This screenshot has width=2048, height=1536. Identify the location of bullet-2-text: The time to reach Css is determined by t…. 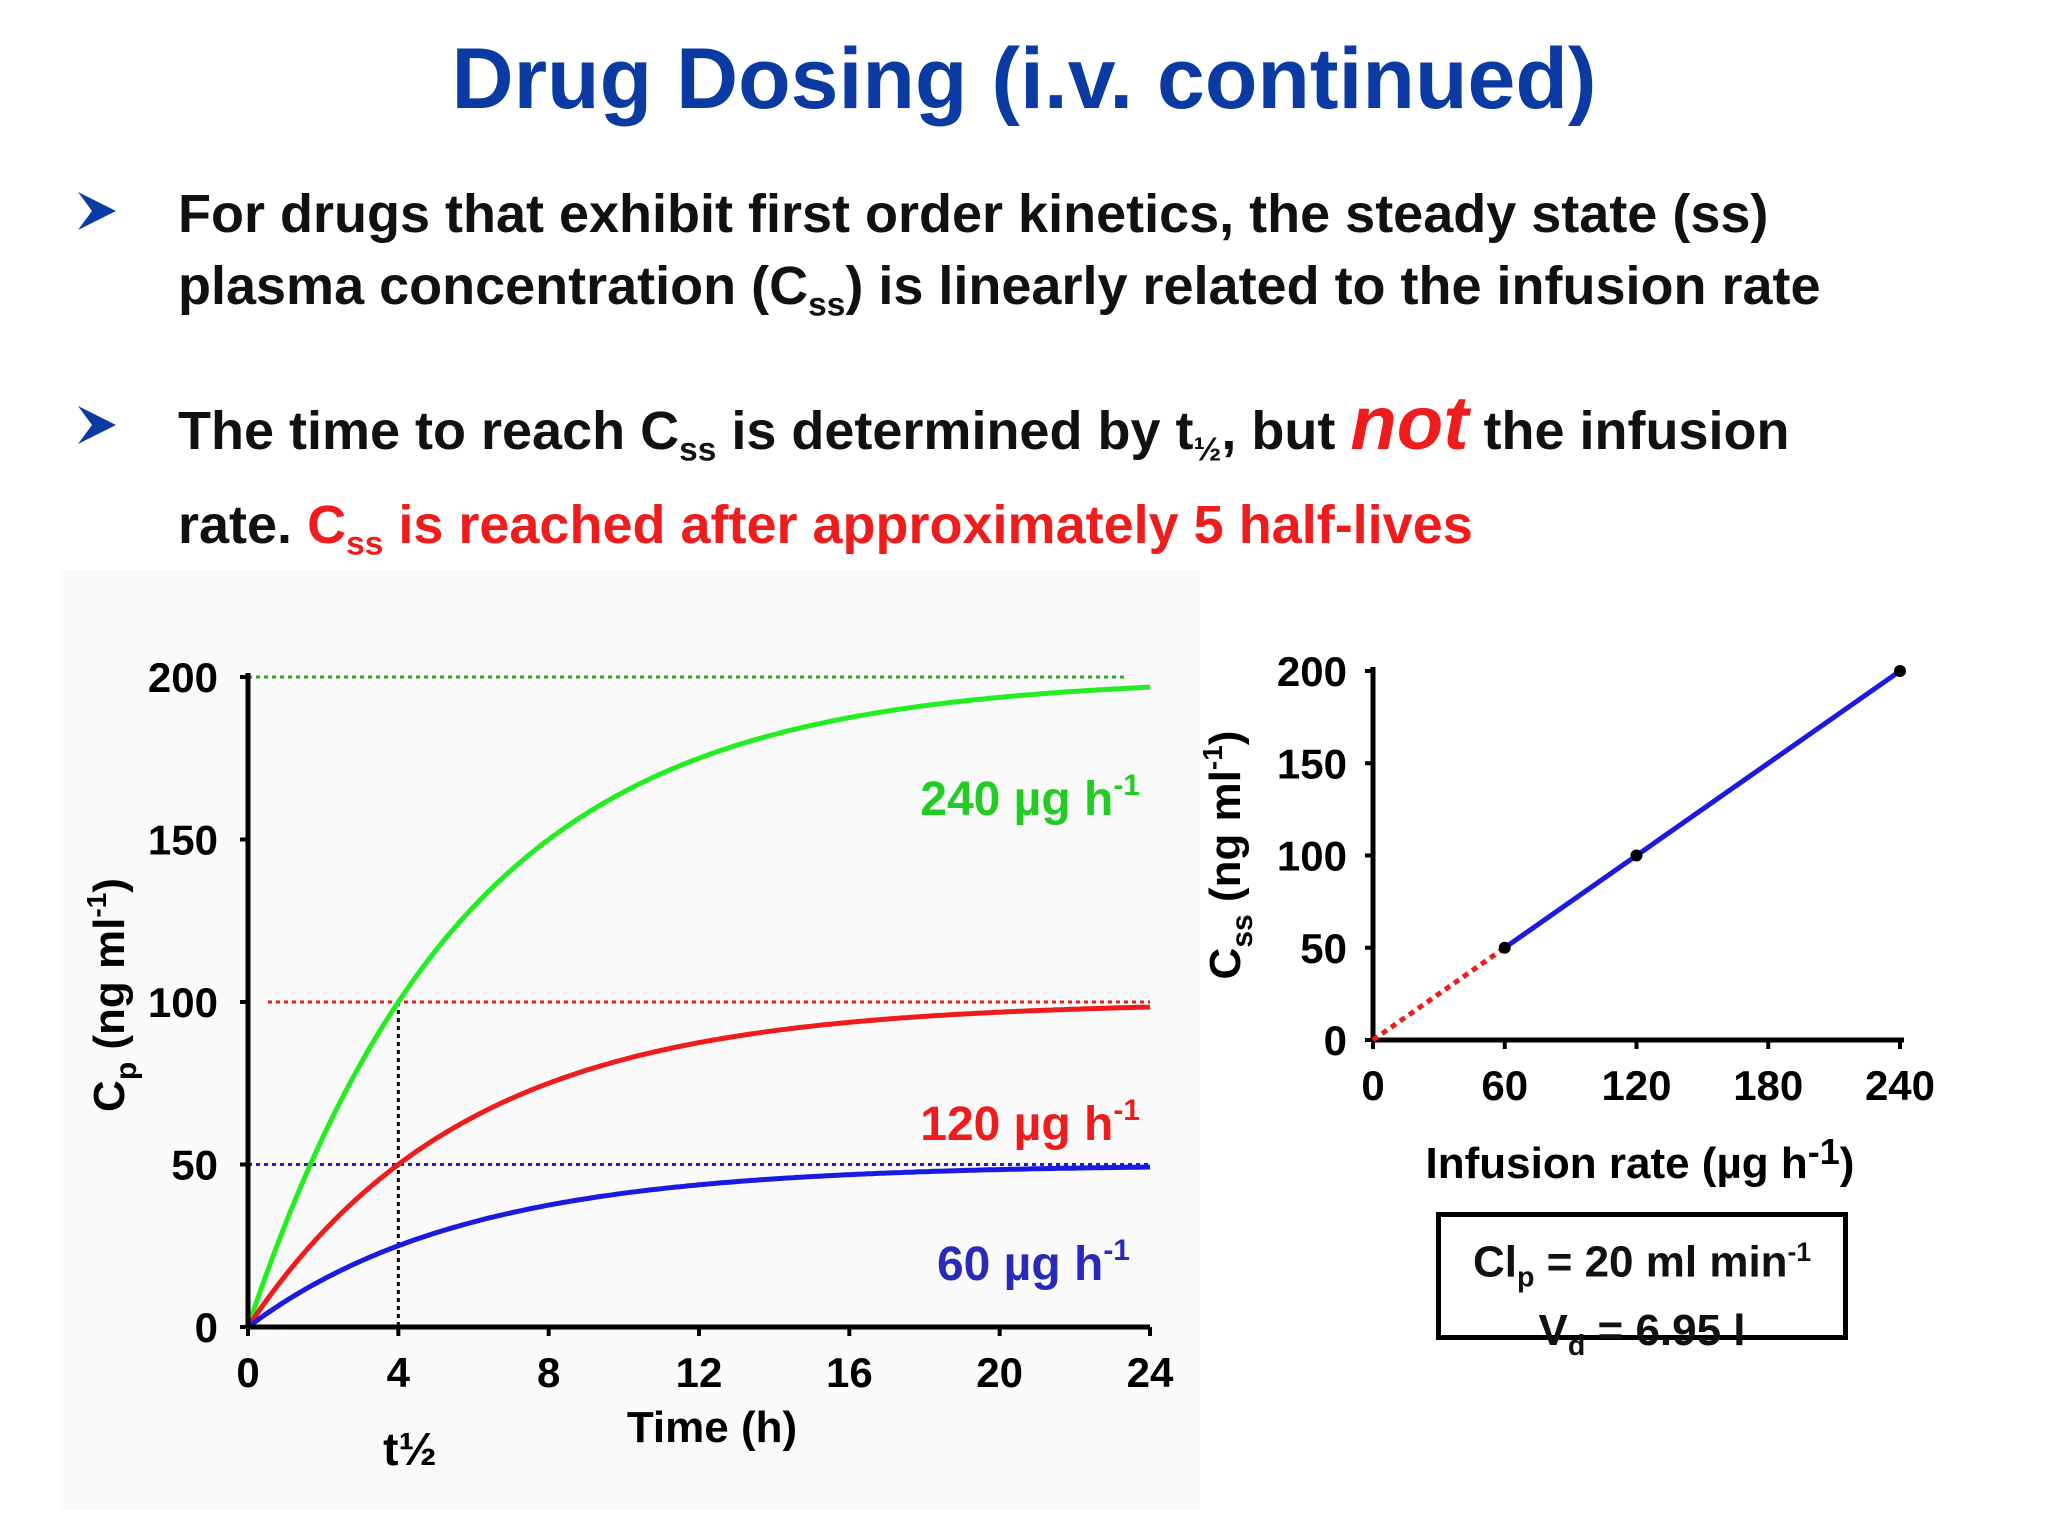
(984, 480).